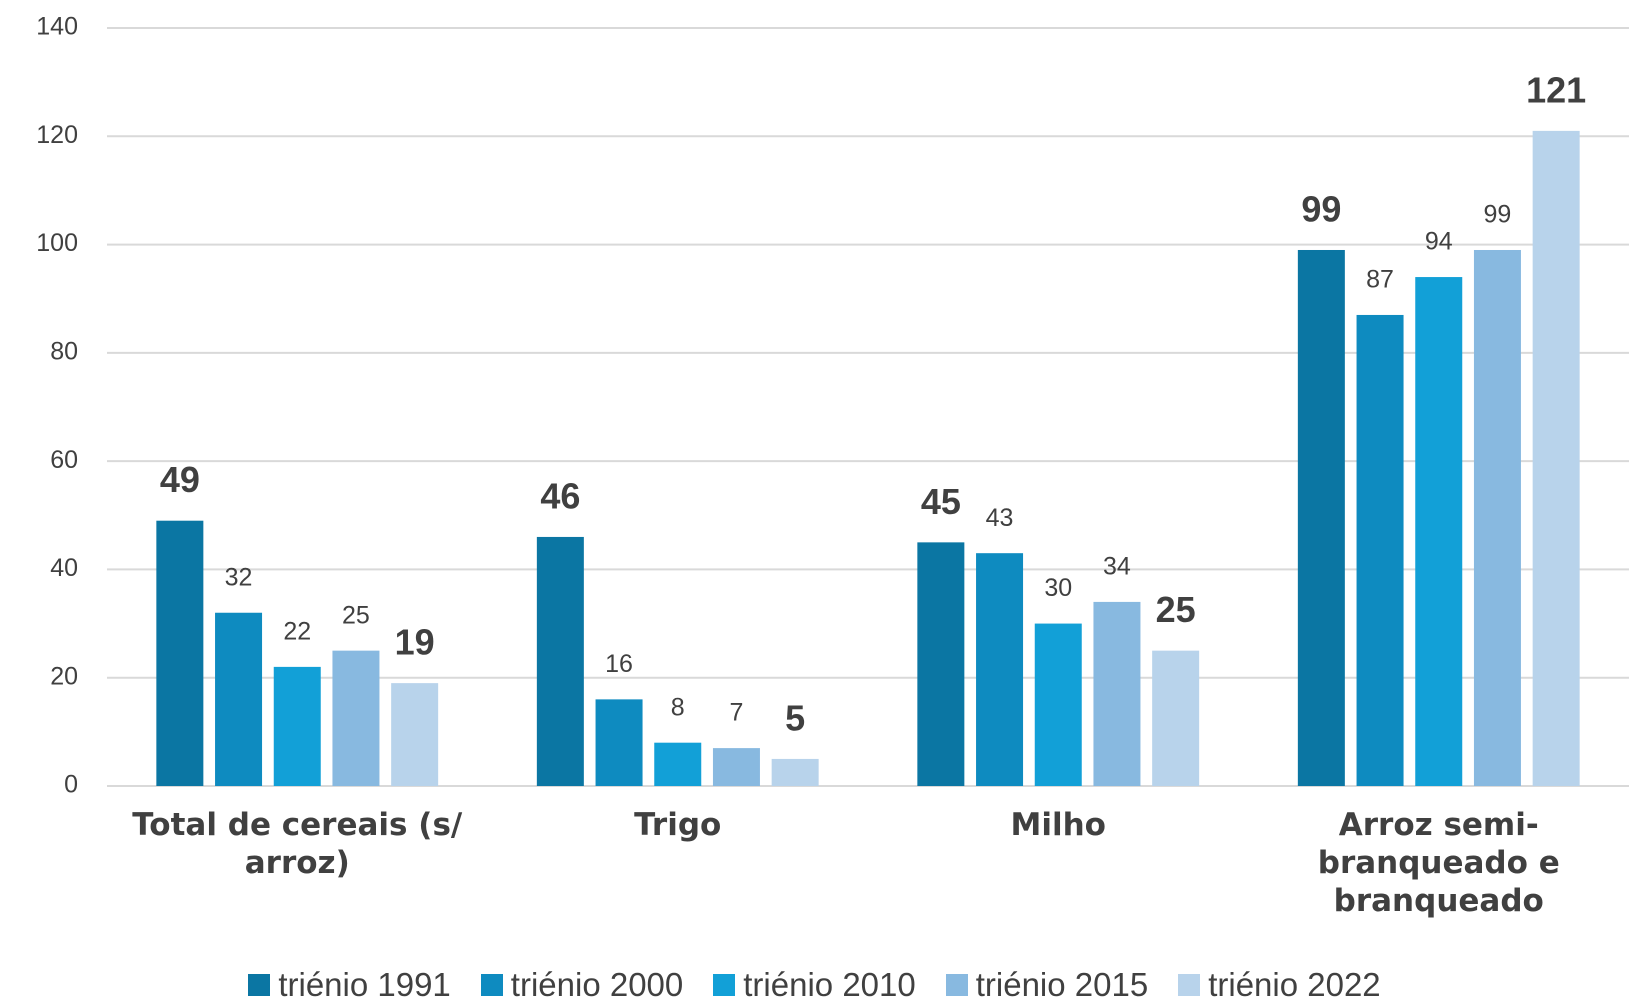 Image resolution: width=1629 pixels, height=1004 pixels. I want to click on legend-item: triénio 2010, so click(814, 985).